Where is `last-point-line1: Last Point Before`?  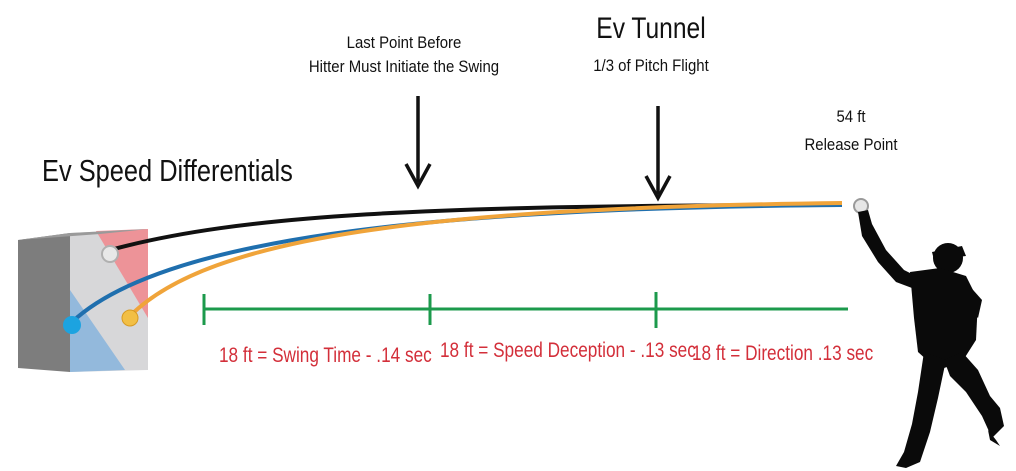
last-point-line1: Last Point Before is located at coordinates (404, 43).